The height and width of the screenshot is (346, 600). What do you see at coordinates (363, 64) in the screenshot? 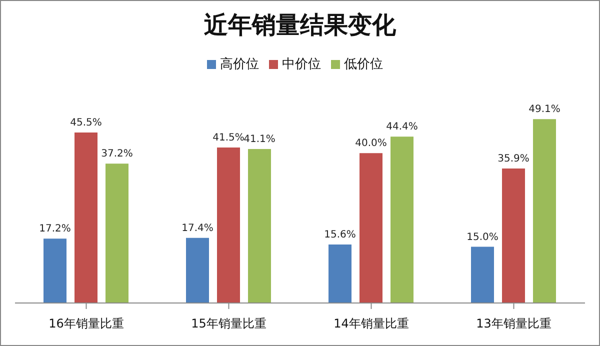
I see `legend-label: 低价位` at bounding box center [363, 64].